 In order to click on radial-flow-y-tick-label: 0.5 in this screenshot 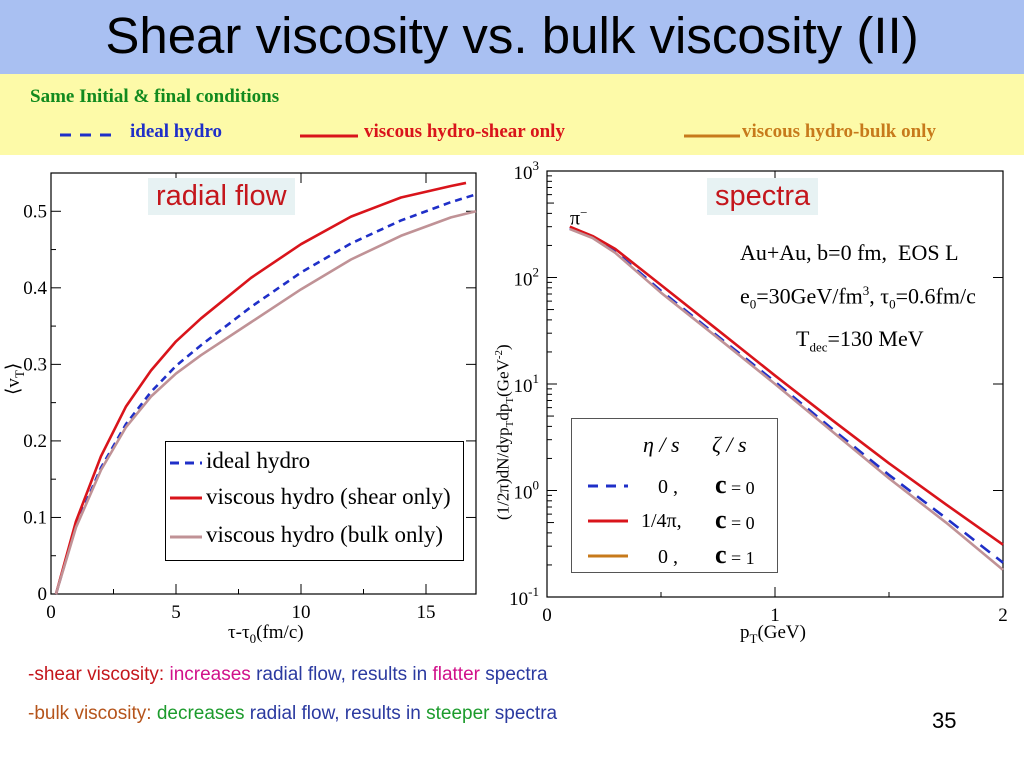, I will do `click(35, 211)`.